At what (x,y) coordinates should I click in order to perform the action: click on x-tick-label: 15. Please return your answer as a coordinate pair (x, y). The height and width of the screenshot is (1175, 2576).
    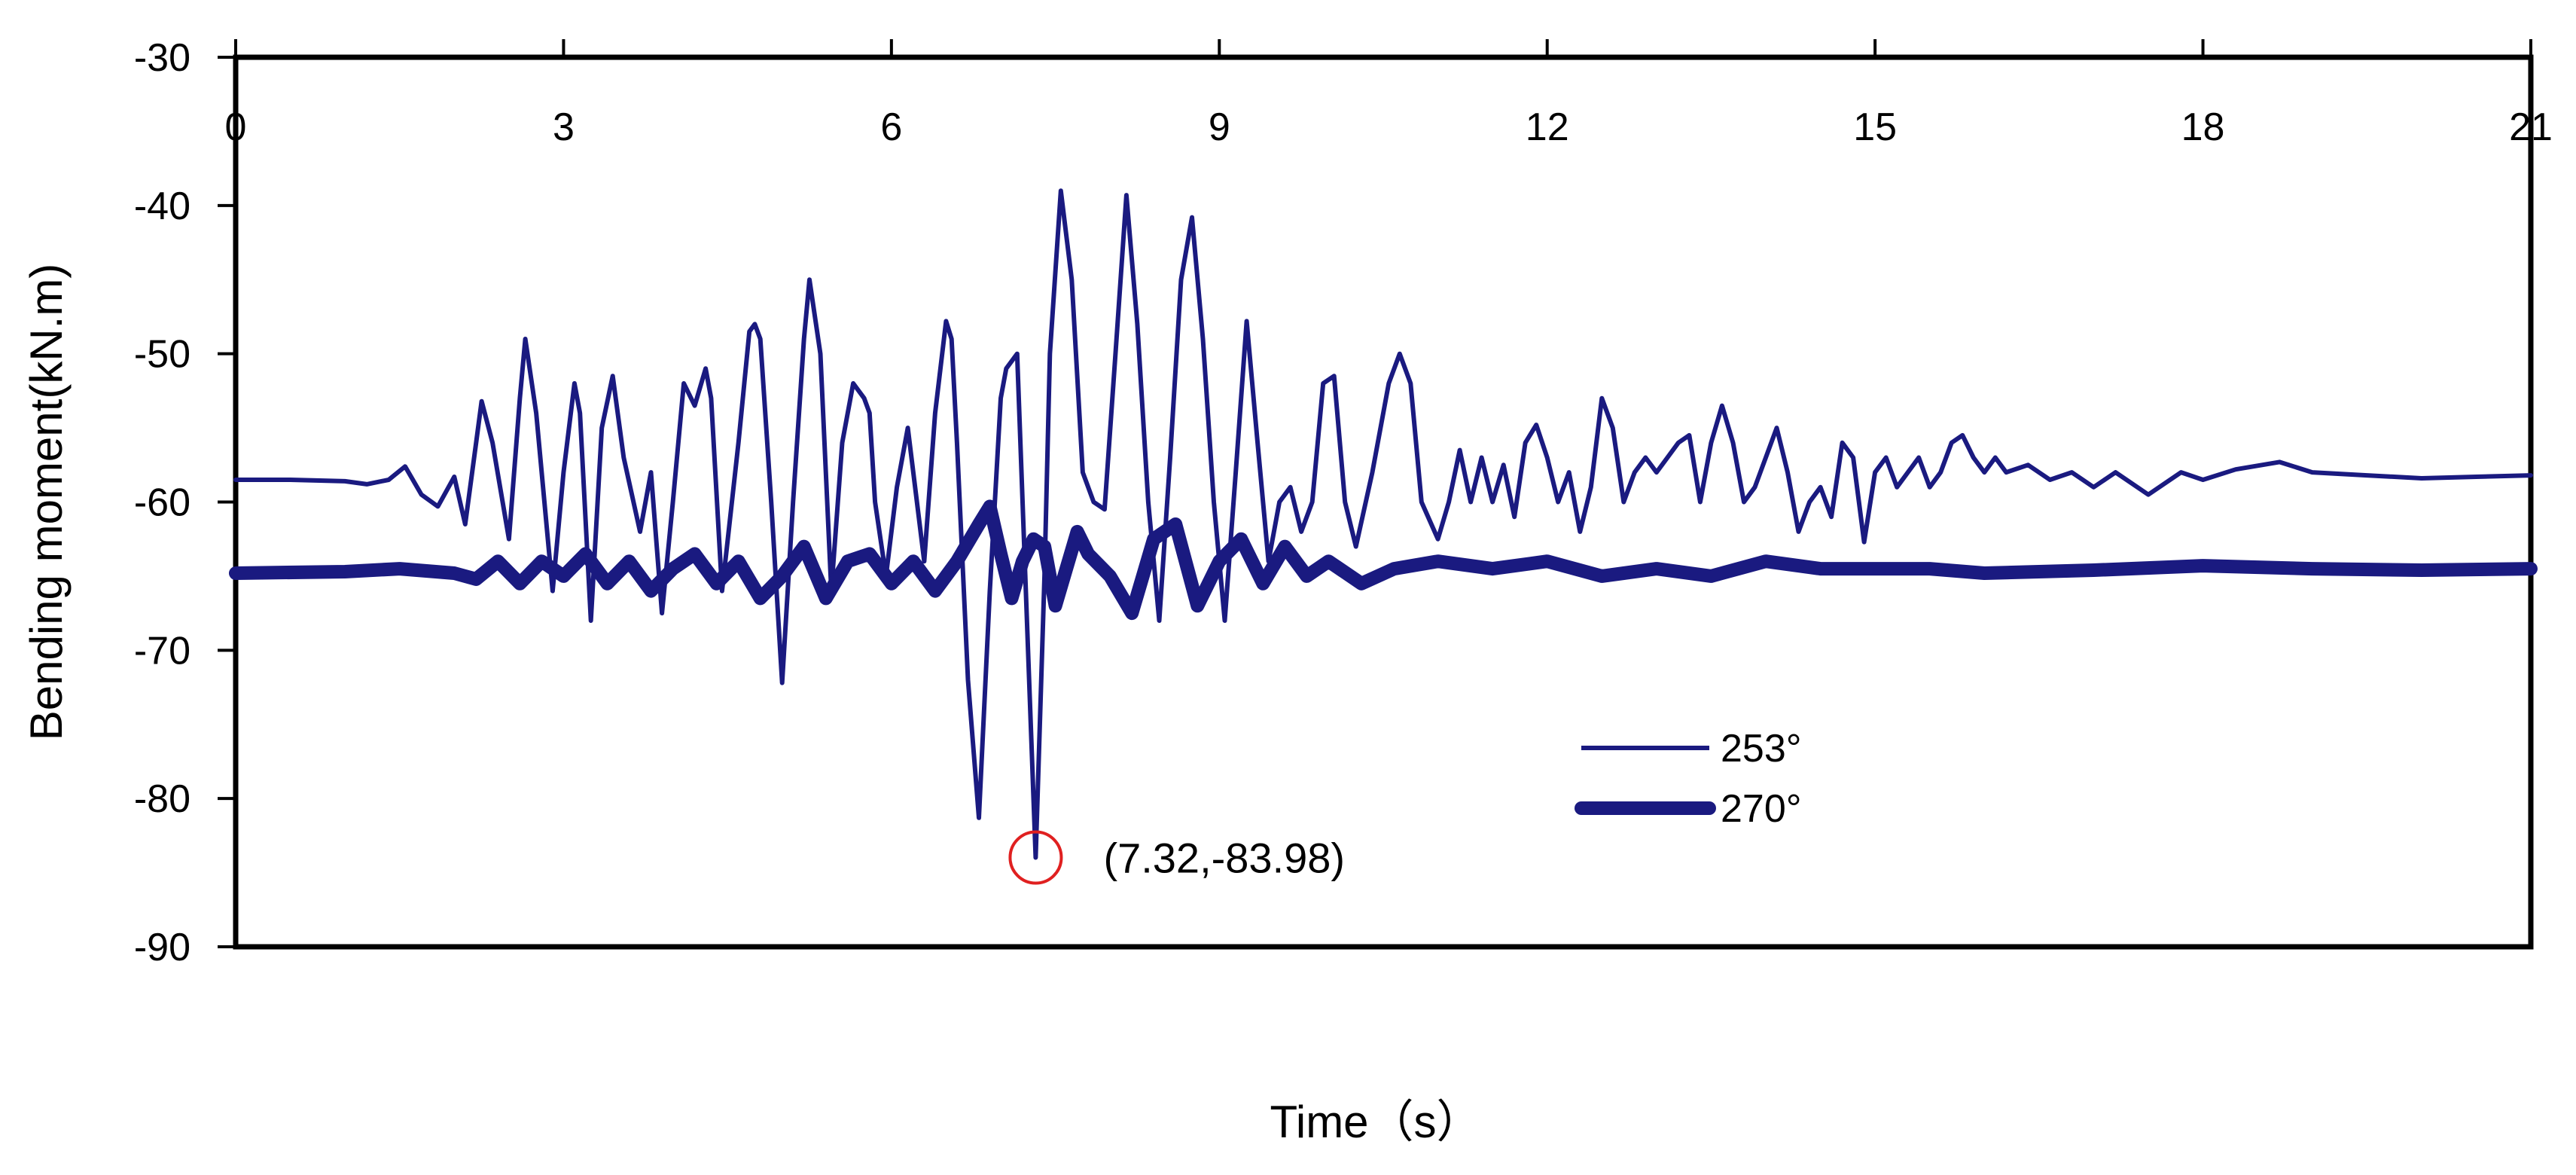
    Looking at the image, I should click on (1875, 127).